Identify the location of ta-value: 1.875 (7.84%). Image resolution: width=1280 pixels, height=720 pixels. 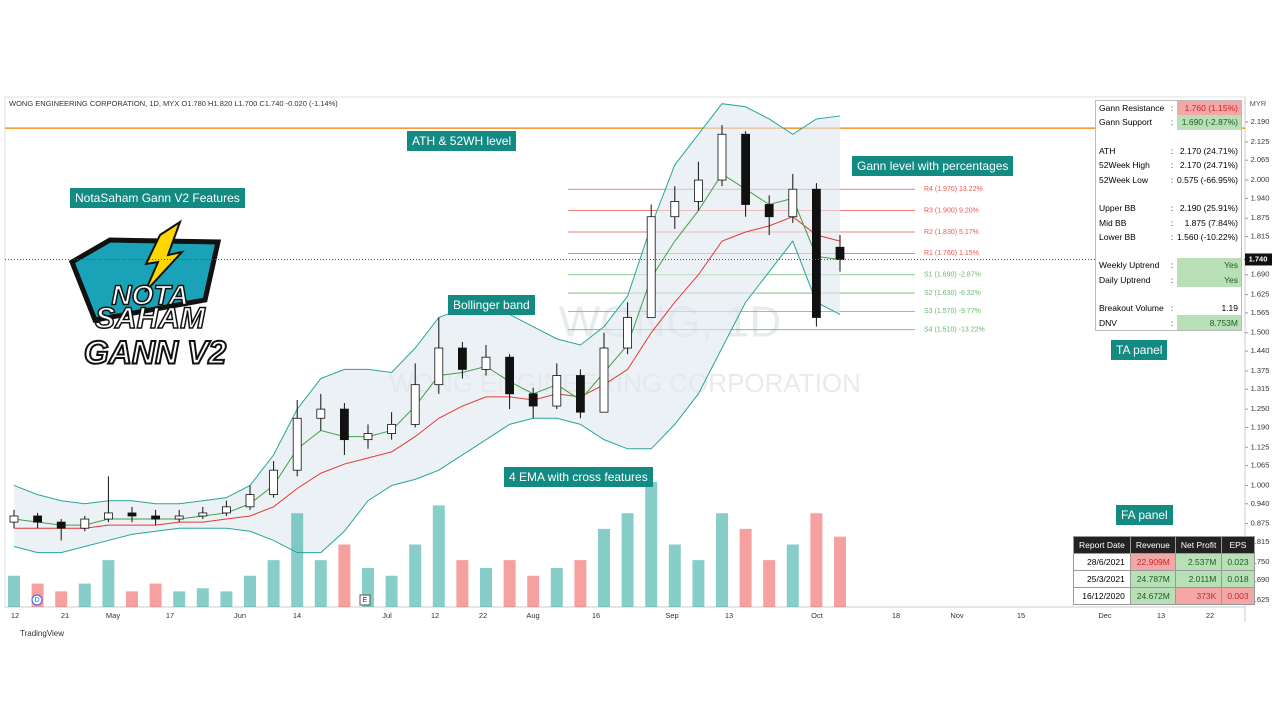
(1211, 222).